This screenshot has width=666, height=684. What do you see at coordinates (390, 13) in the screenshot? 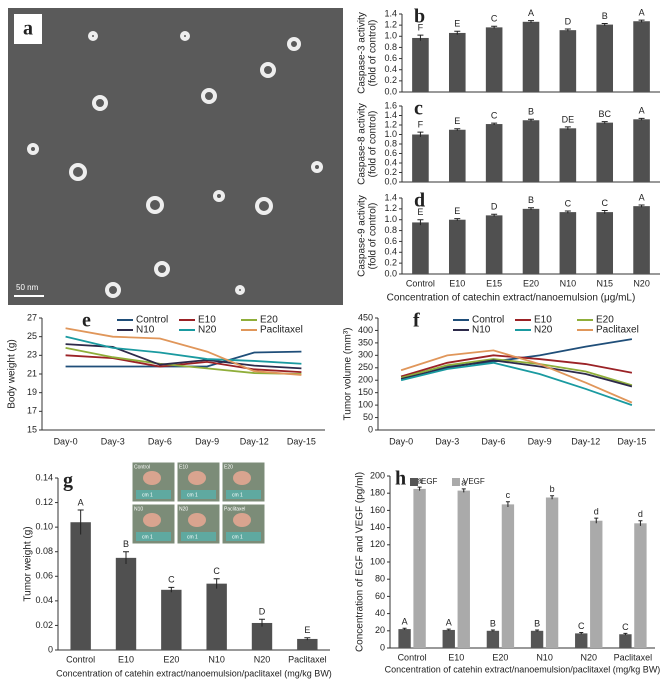
I see `y-tick-label: 1.4` at bounding box center [390, 13].